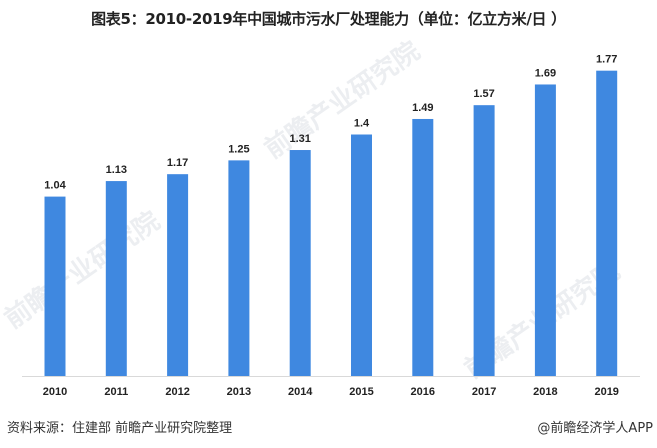 This screenshot has height=448, width=657. I want to click on bar-2019, so click(607, 223).